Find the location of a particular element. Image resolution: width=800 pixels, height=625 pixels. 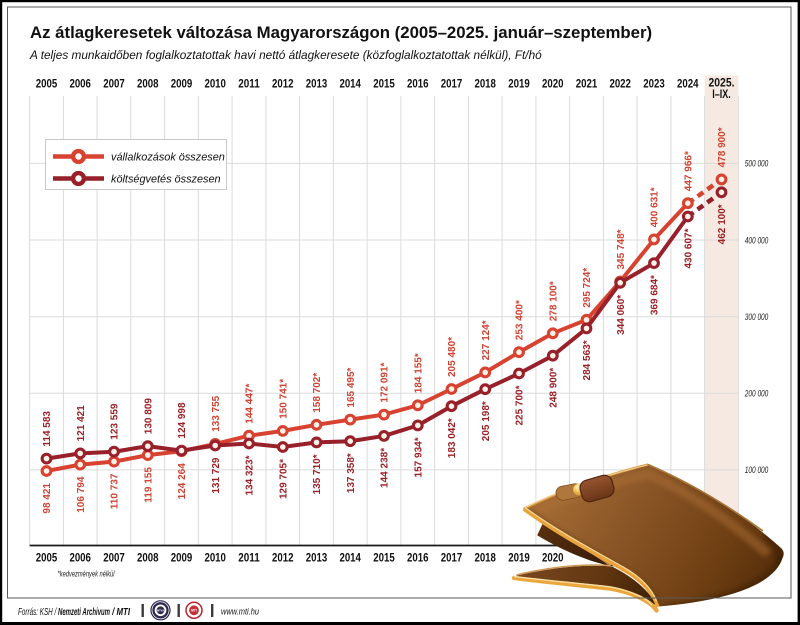

svg-text: 227 124* is located at coordinates (486, 340).